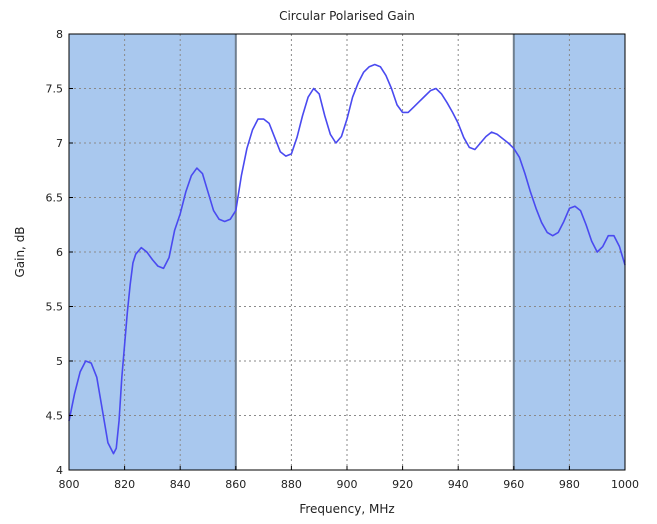 This screenshot has height=524, width=657. Describe the element at coordinates (124, 484) in the screenshot. I see `x-tick-label: 820` at that location.